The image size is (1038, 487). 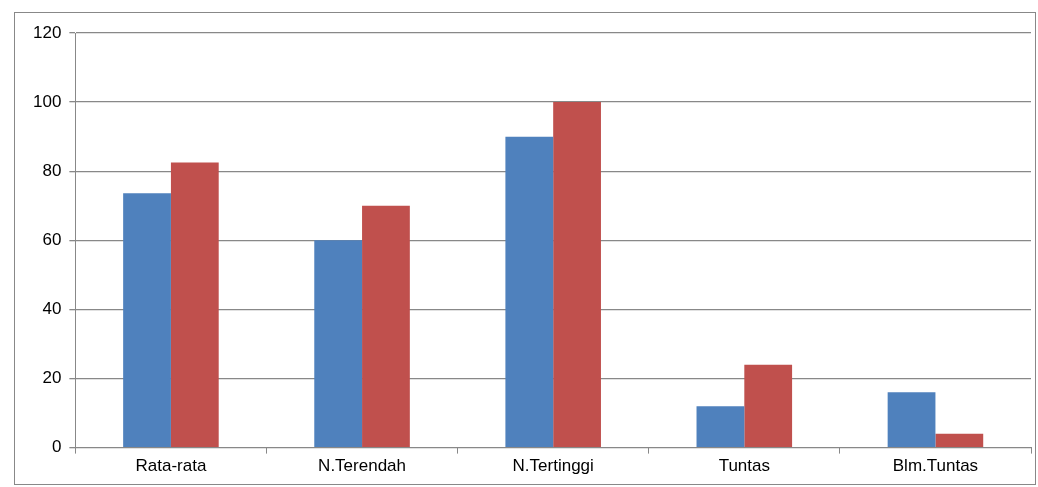 What do you see at coordinates (47, 32) in the screenshot?
I see `y-tick-label: 120` at bounding box center [47, 32].